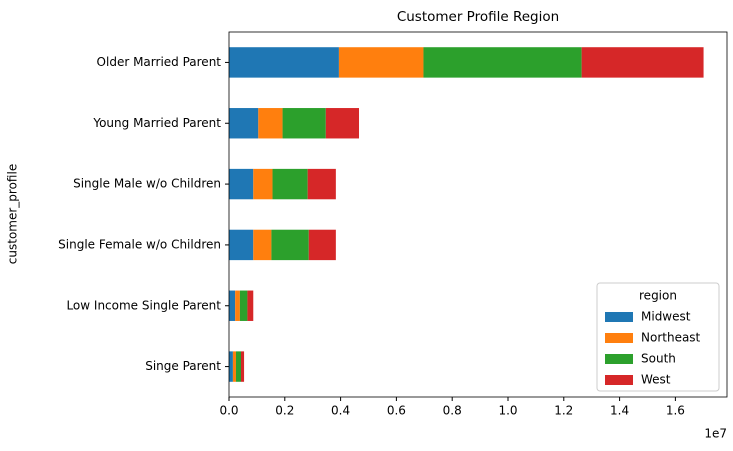  Describe the element at coordinates (658, 296) in the screenshot. I see `legend-title: region` at that location.